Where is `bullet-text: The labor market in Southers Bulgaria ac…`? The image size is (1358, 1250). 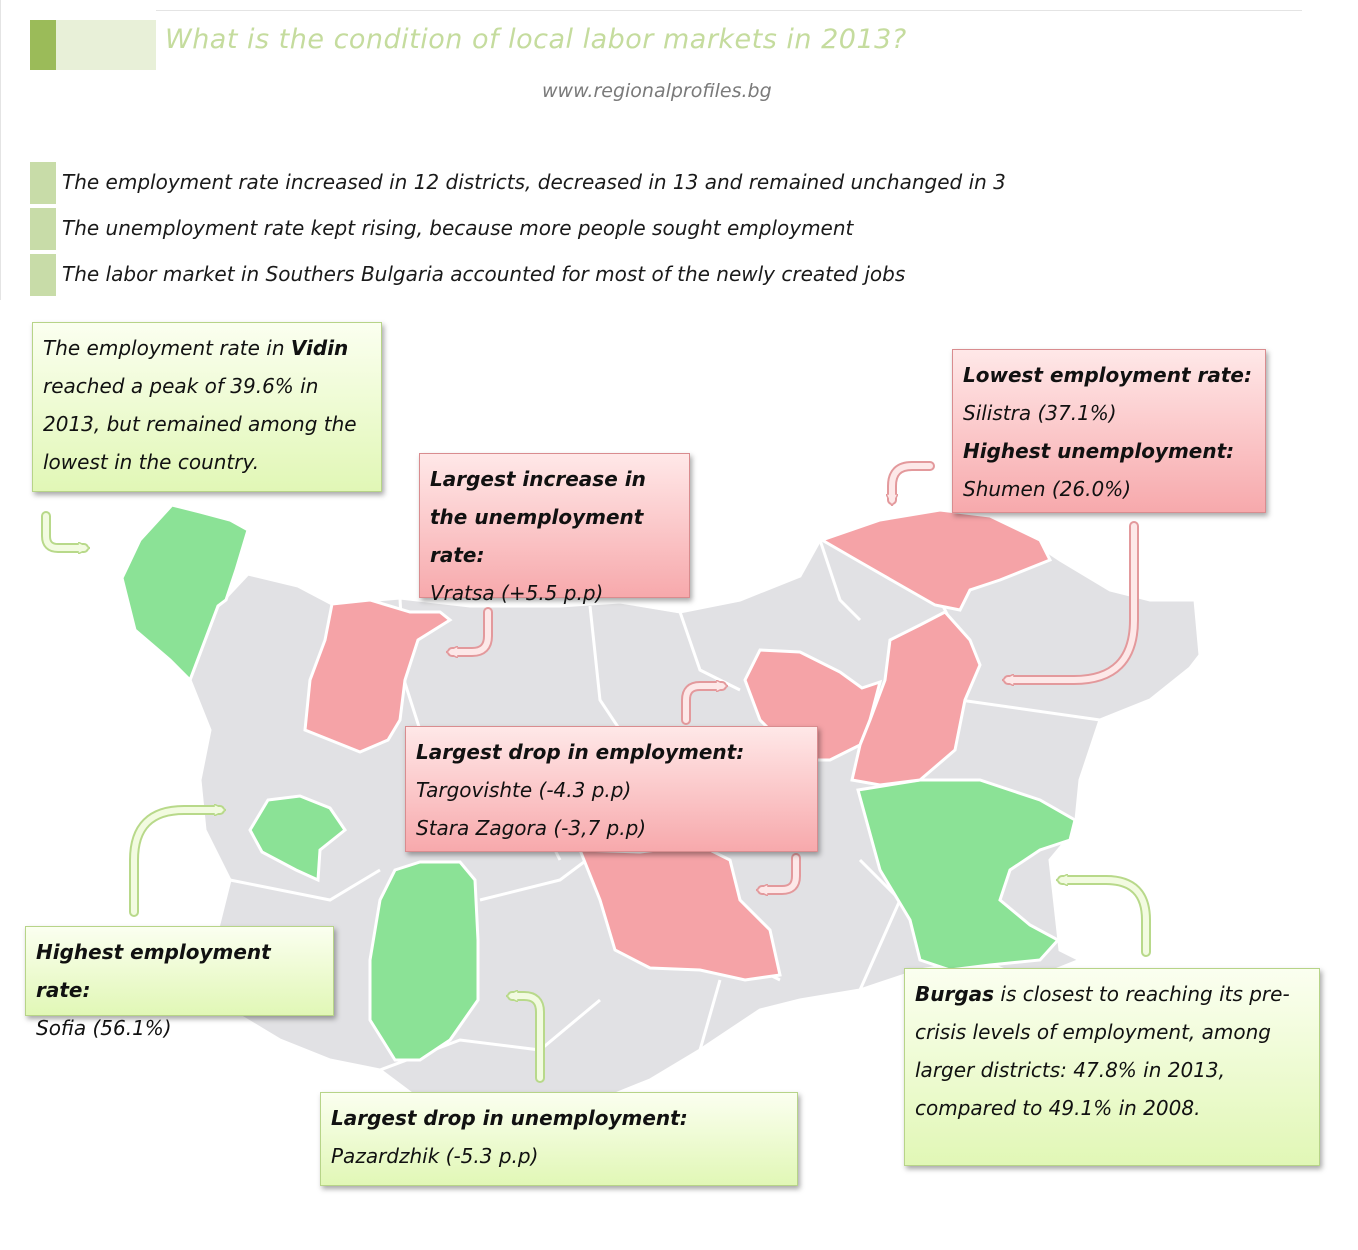
bullet-text: The labor market in Southers Bulgaria ac… is located at coordinates (484, 274).